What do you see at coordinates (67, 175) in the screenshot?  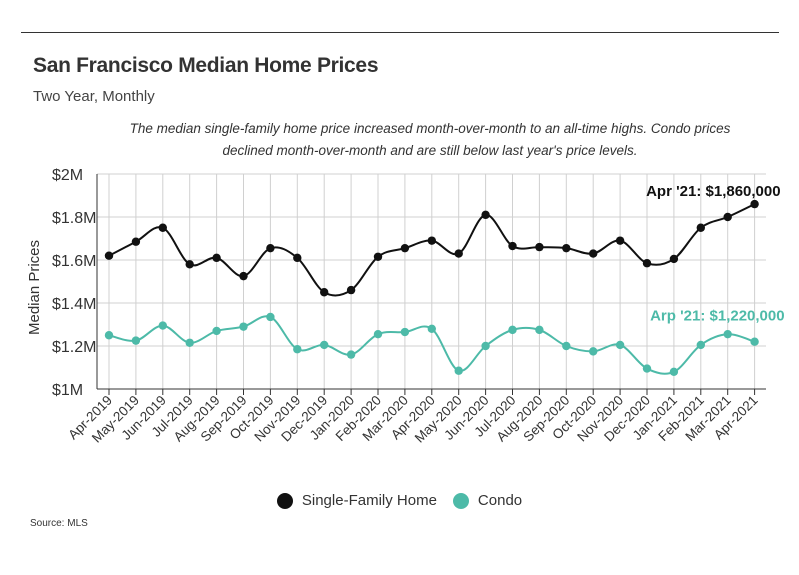 I see `y-tick-label: $2M` at bounding box center [67, 175].